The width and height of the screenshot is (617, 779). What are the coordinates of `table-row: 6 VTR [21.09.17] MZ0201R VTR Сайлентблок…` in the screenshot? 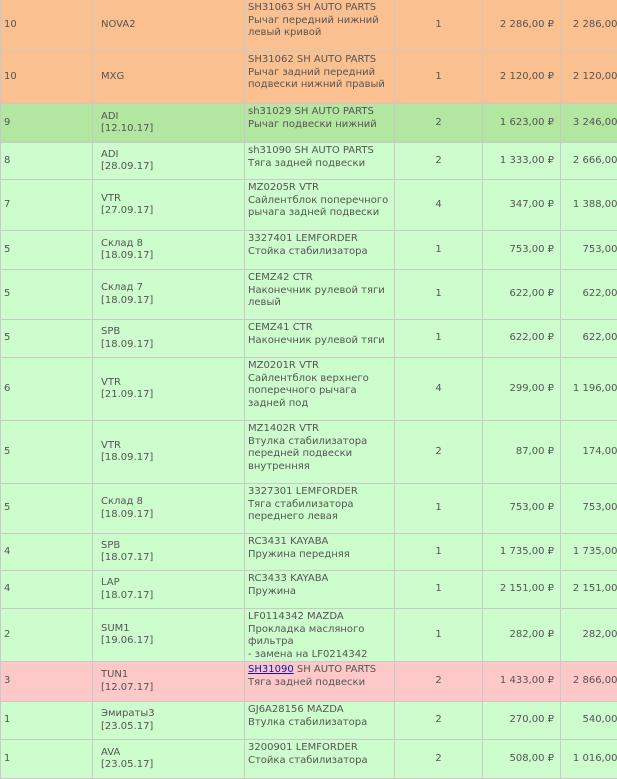 It's located at (309, 389).